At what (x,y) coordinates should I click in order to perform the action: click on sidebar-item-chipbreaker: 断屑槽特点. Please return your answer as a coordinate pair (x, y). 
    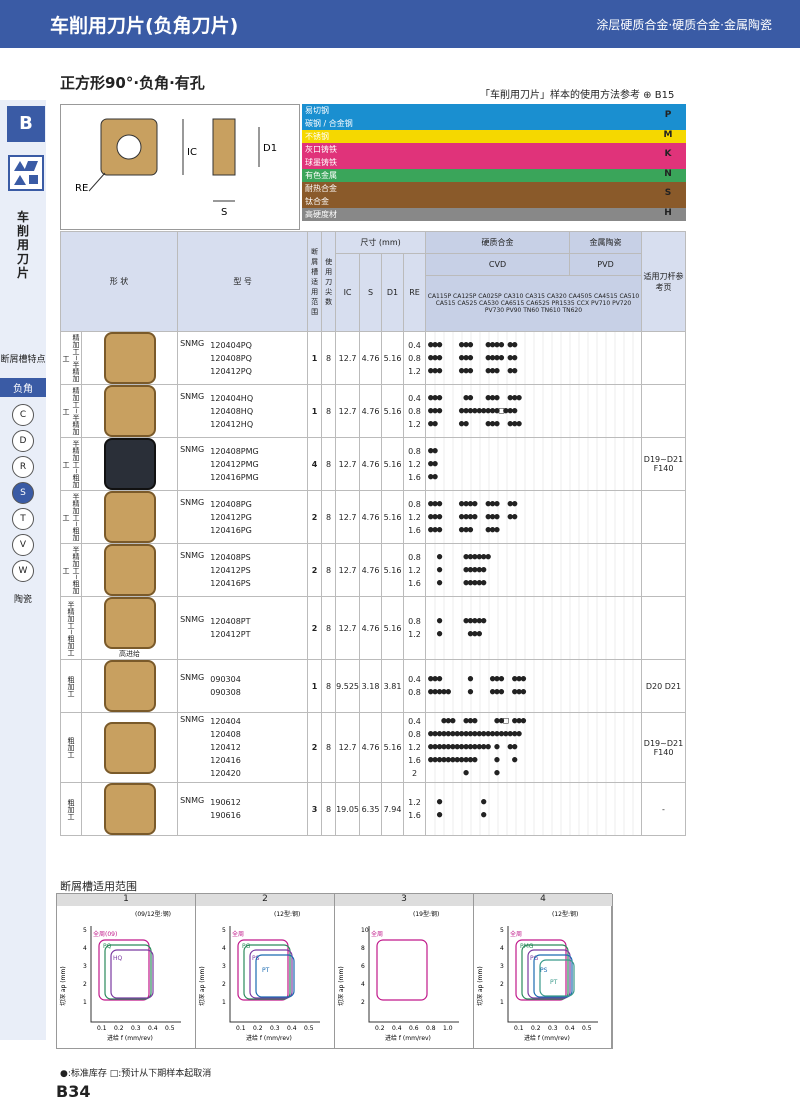
    Looking at the image, I should click on (23, 360).